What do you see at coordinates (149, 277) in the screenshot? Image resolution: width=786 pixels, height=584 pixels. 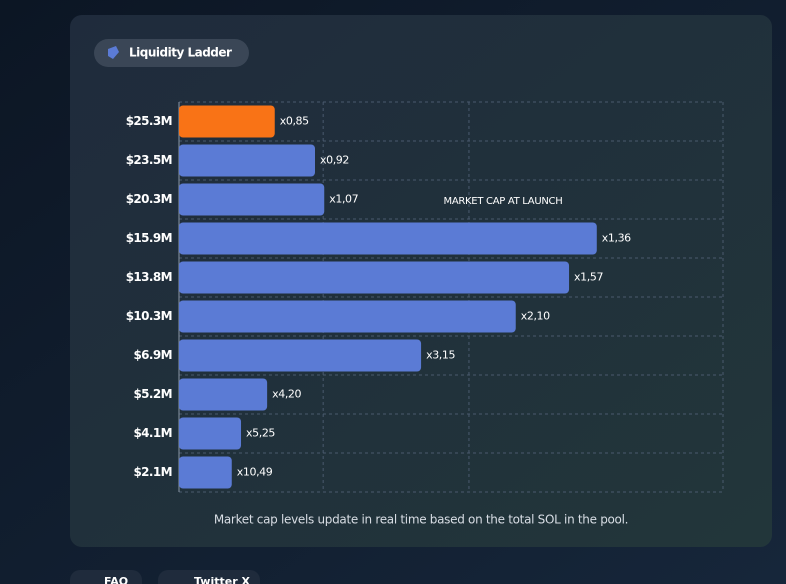 I see `y-tick-label: $13.8M` at bounding box center [149, 277].